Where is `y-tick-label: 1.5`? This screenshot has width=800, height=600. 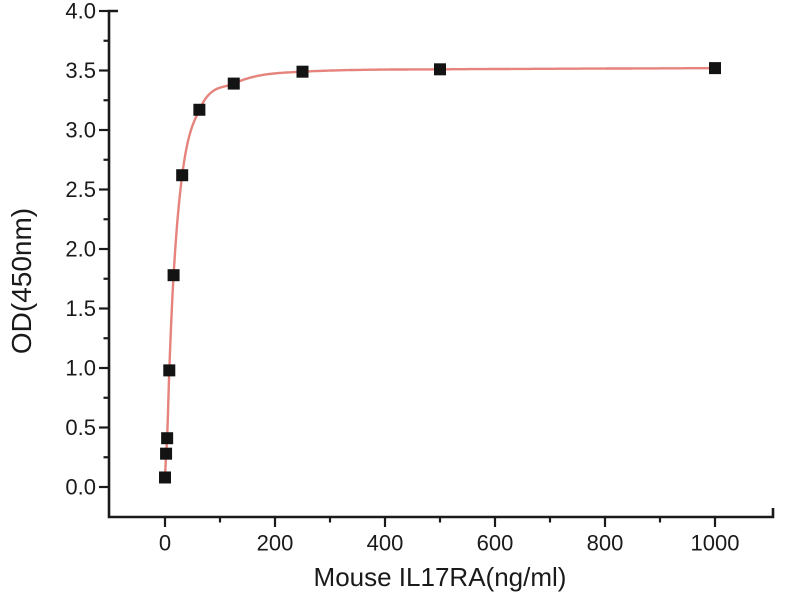
y-tick-label: 1.5 is located at coordinates (80, 308).